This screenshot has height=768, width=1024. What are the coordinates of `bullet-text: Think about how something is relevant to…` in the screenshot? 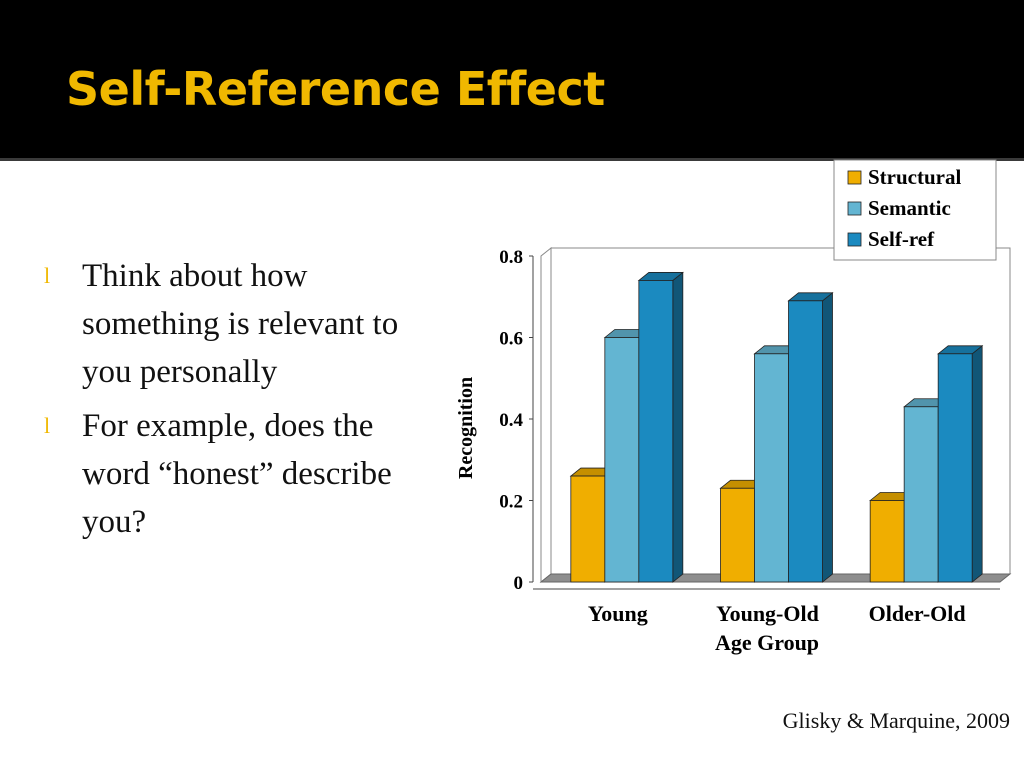 It's located at (240, 324).